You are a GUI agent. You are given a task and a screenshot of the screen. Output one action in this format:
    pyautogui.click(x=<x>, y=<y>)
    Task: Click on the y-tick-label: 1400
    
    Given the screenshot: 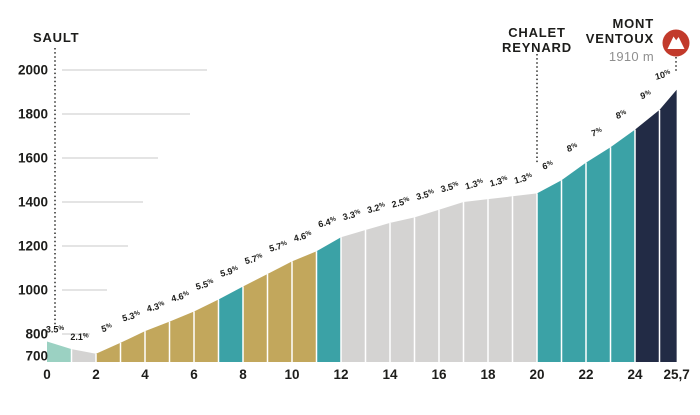 What is the action you would take?
    pyautogui.click(x=33, y=202)
    